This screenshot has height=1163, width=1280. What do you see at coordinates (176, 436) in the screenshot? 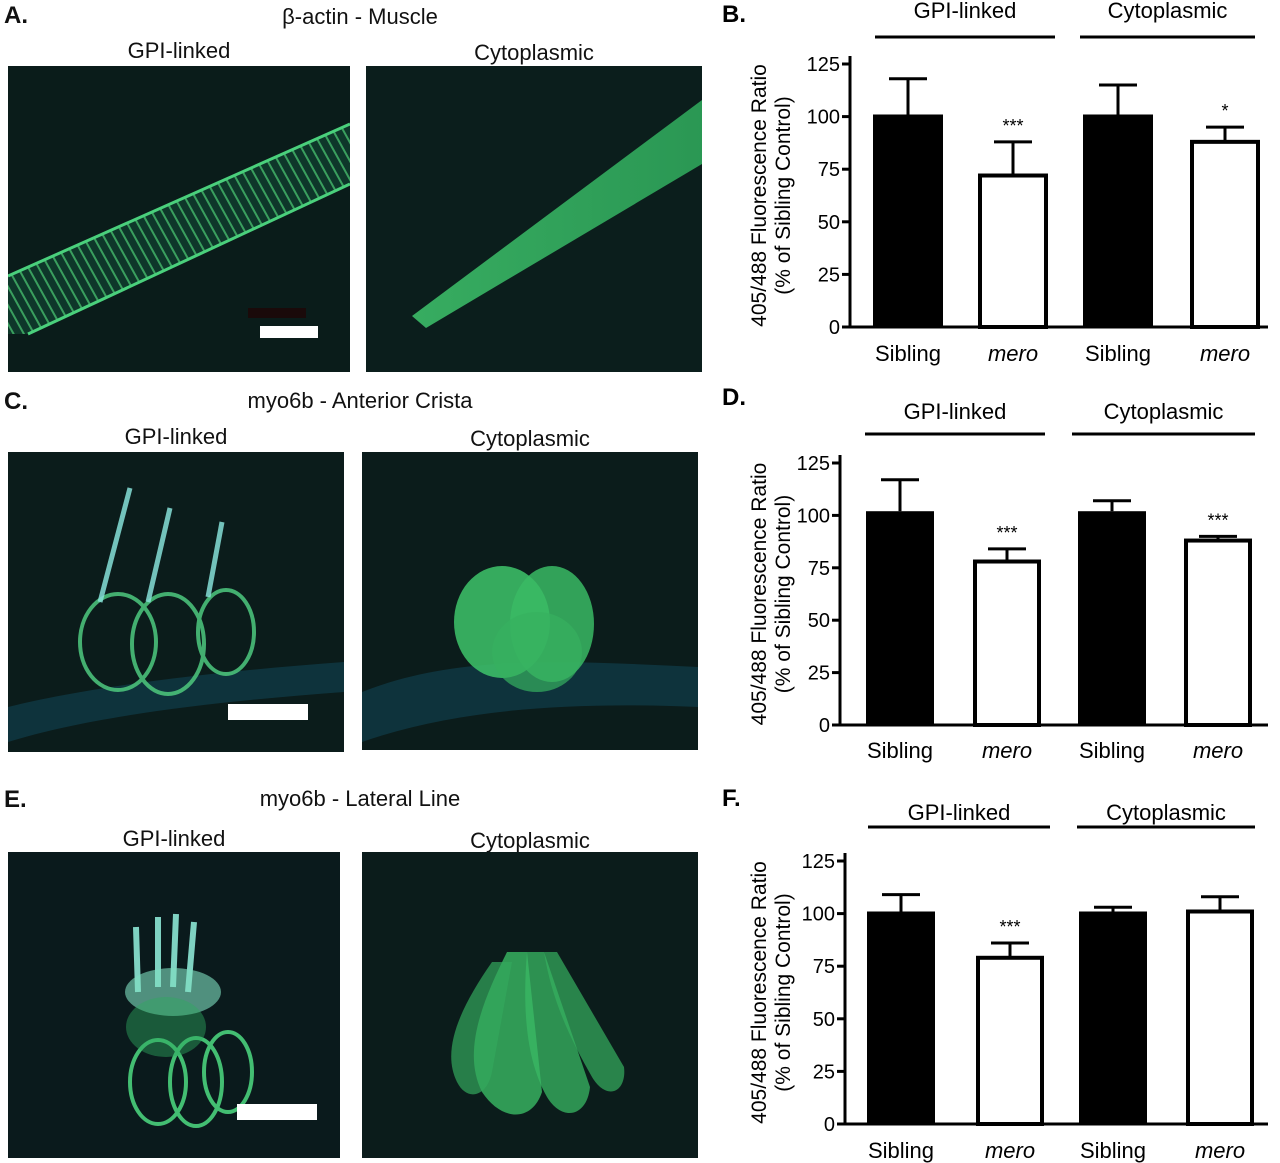
I see `image-label-c-gpi: GPI-linked` at bounding box center [176, 436].